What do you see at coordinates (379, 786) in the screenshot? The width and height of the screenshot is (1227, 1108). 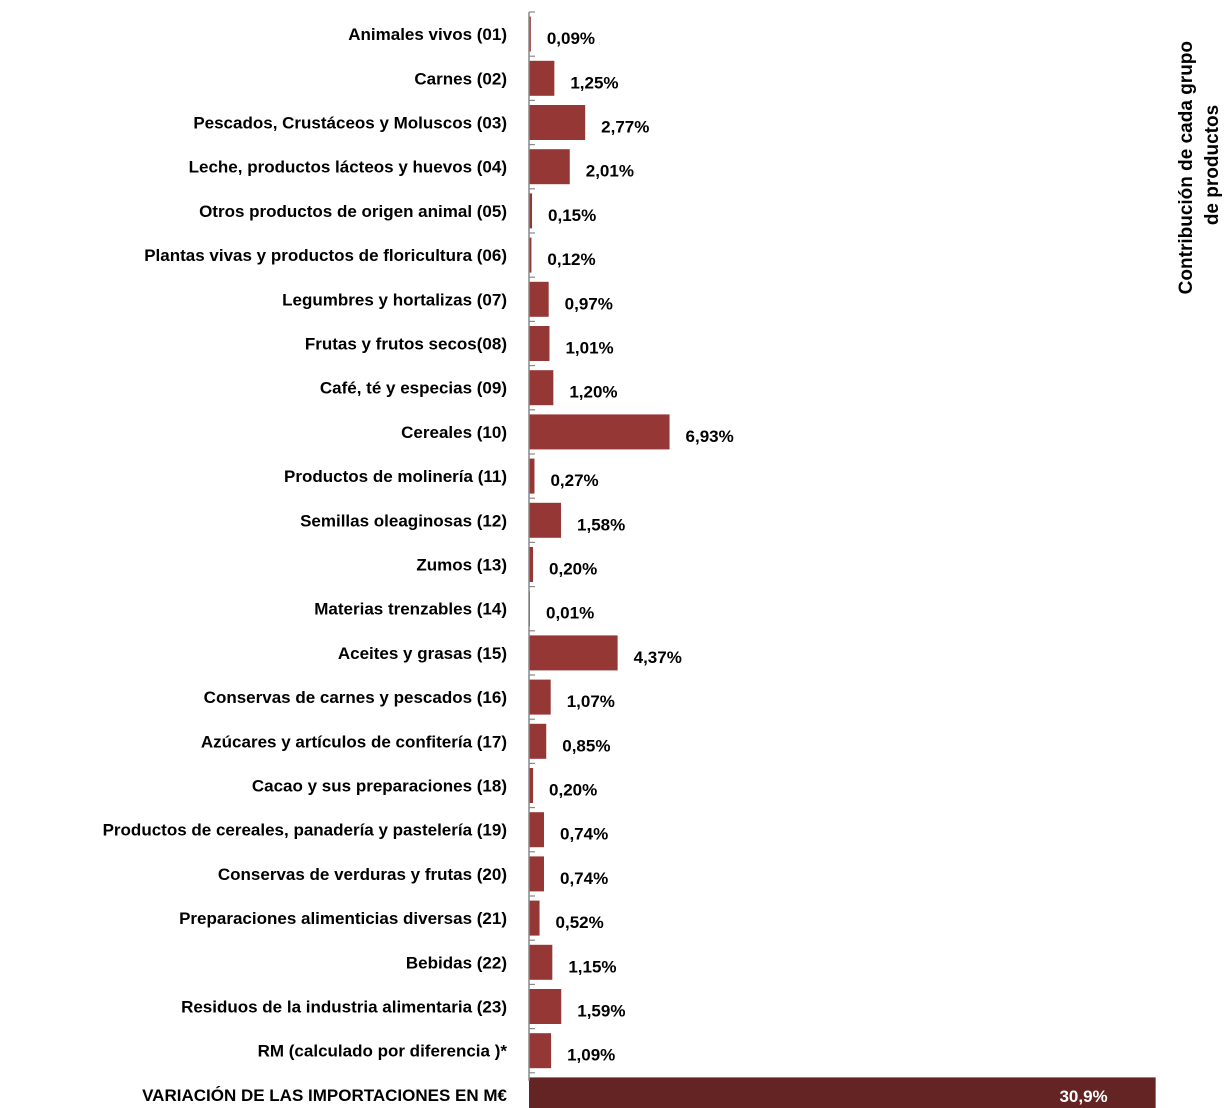 I see `category-label: Cacao y sus preparaciones (18)` at bounding box center [379, 786].